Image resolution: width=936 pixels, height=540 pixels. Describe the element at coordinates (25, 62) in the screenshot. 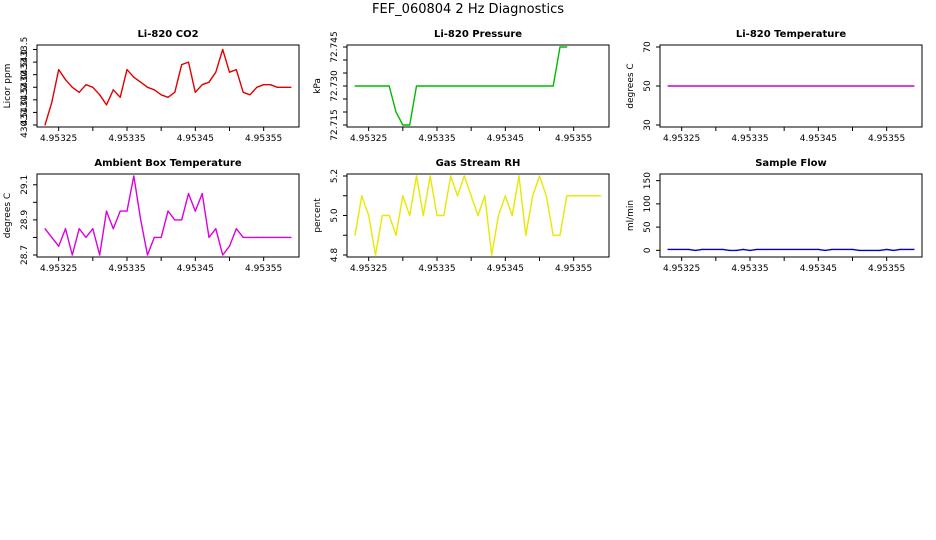

I see `y-tick-label: 433.0` at that location.